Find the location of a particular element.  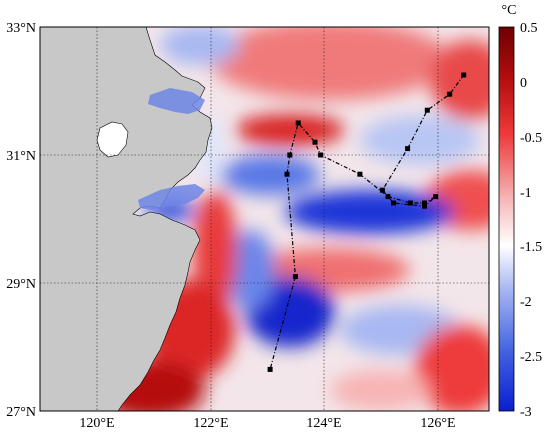

yangtze-estuary is located at coordinates (176, 101).